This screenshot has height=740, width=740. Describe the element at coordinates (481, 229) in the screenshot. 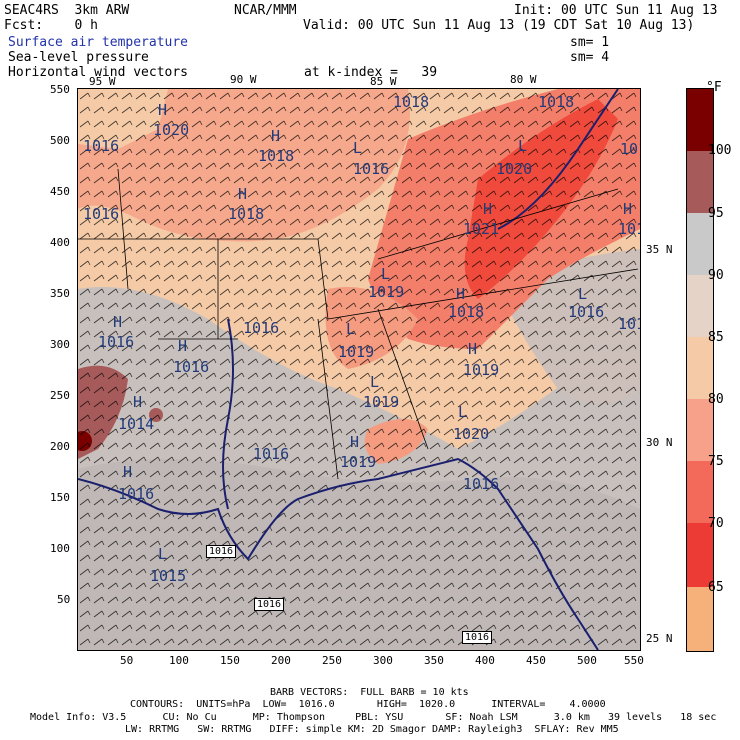

I see `isobar-label: 1021` at that location.